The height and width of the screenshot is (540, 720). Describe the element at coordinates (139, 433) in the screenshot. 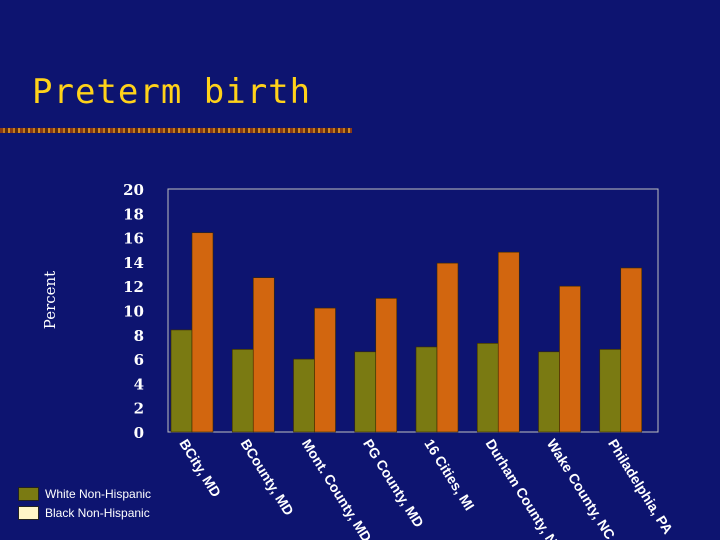

I see `y-tick-label: 0` at that location.